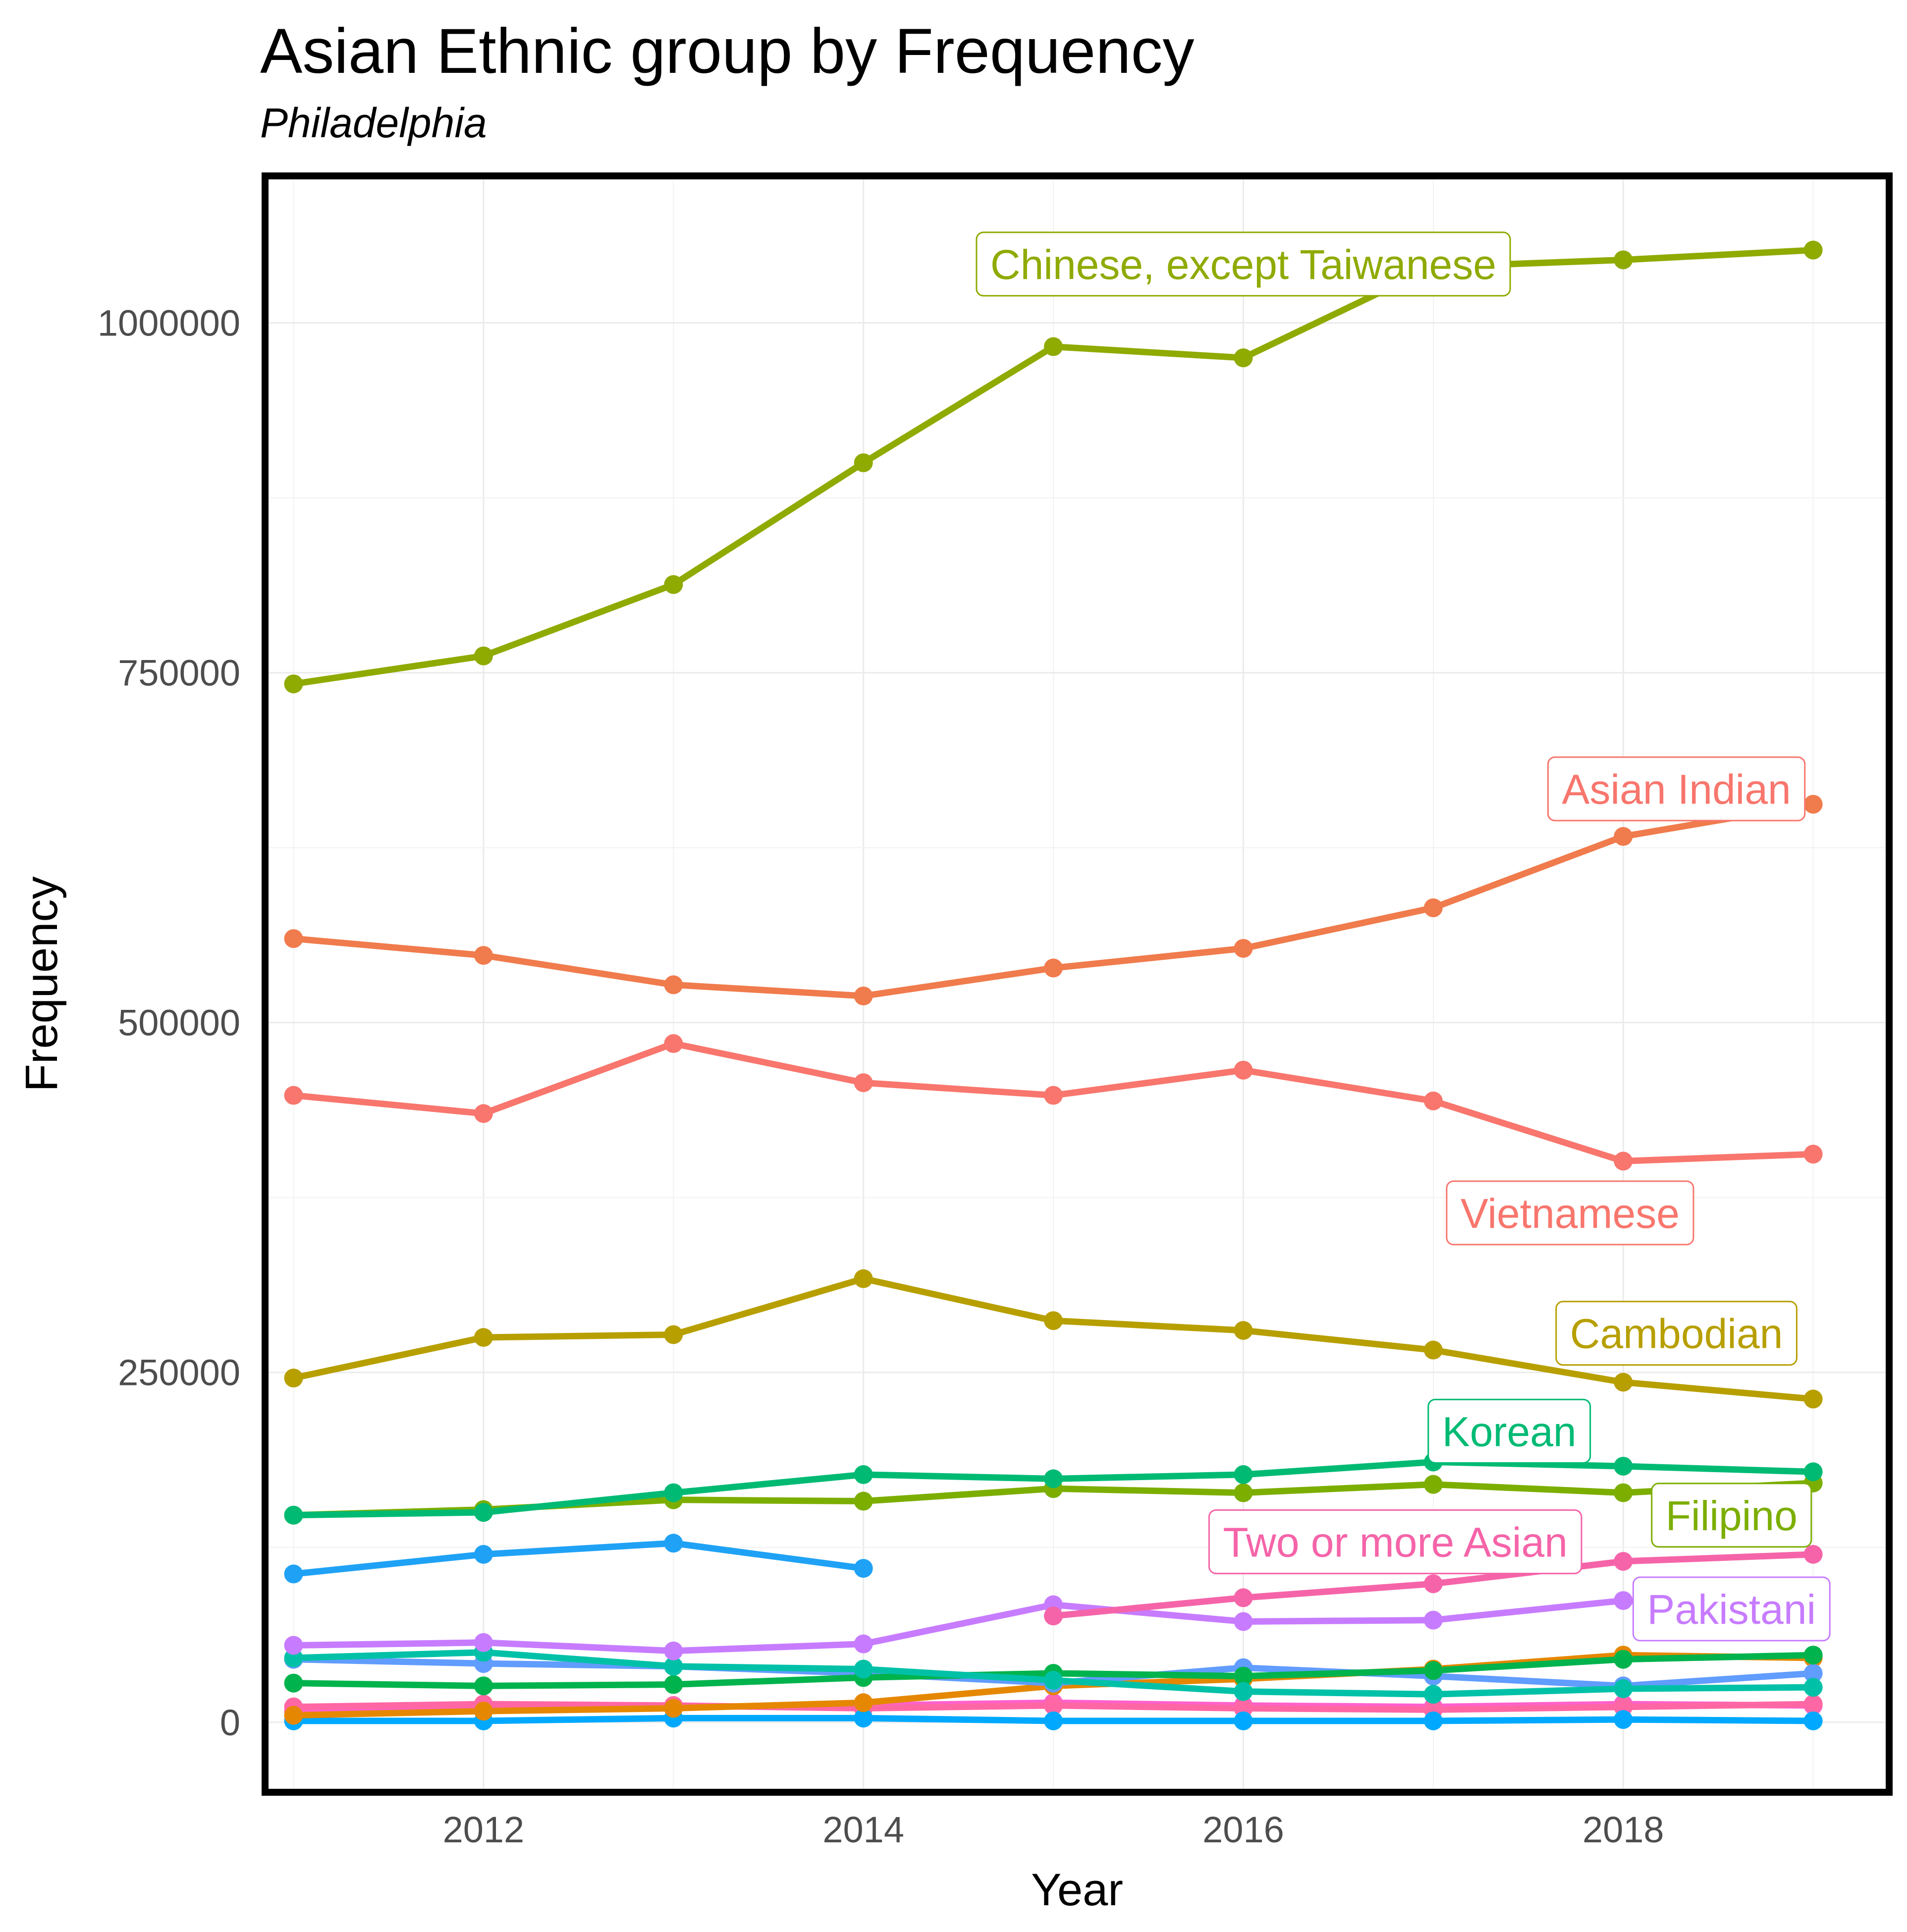 The image size is (1907, 1932). I want to click on series-label: Korean, so click(1509, 1431).